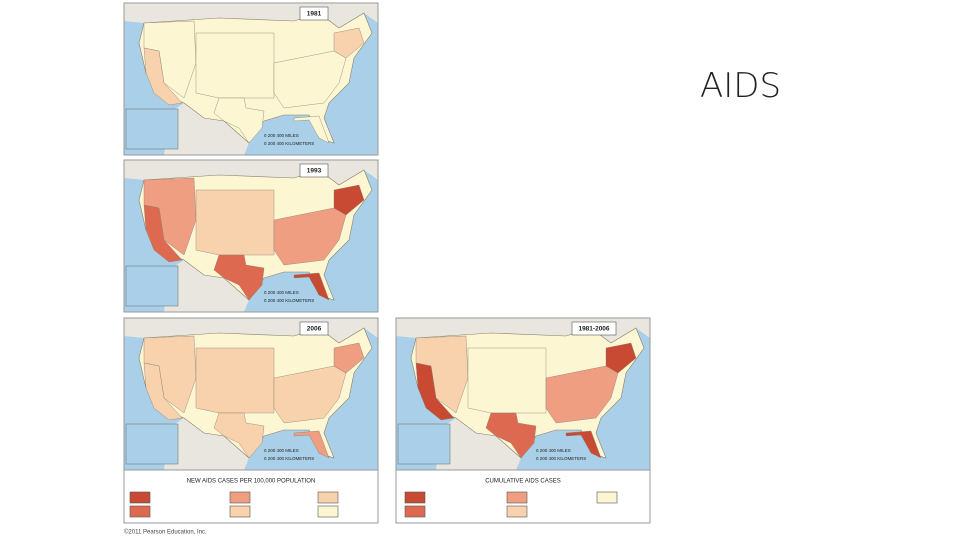 This screenshot has height=540, width=960. What do you see at coordinates (523, 482) in the screenshot?
I see `legend-title: CUMULATIVE AIDS CASES` at bounding box center [523, 482].